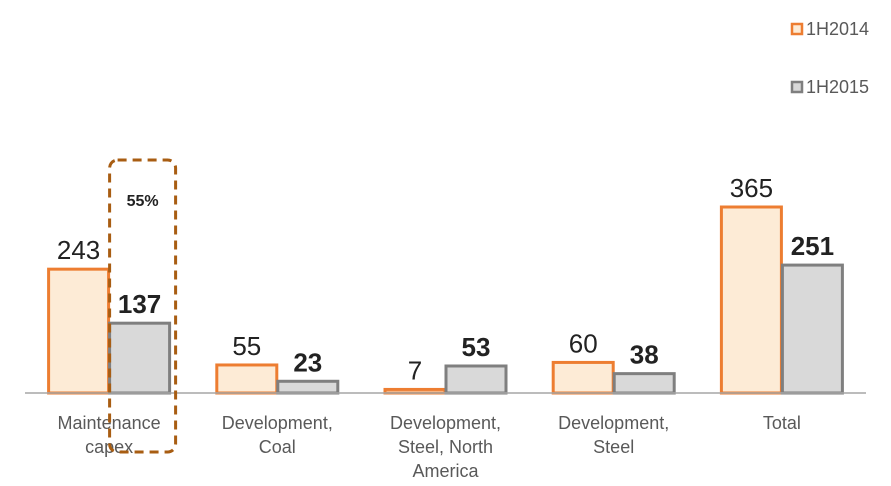 This screenshot has width=891, height=486. What do you see at coordinates (583, 343) in the screenshot?
I see `value-label-1H2014-3: 60` at bounding box center [583, 343].